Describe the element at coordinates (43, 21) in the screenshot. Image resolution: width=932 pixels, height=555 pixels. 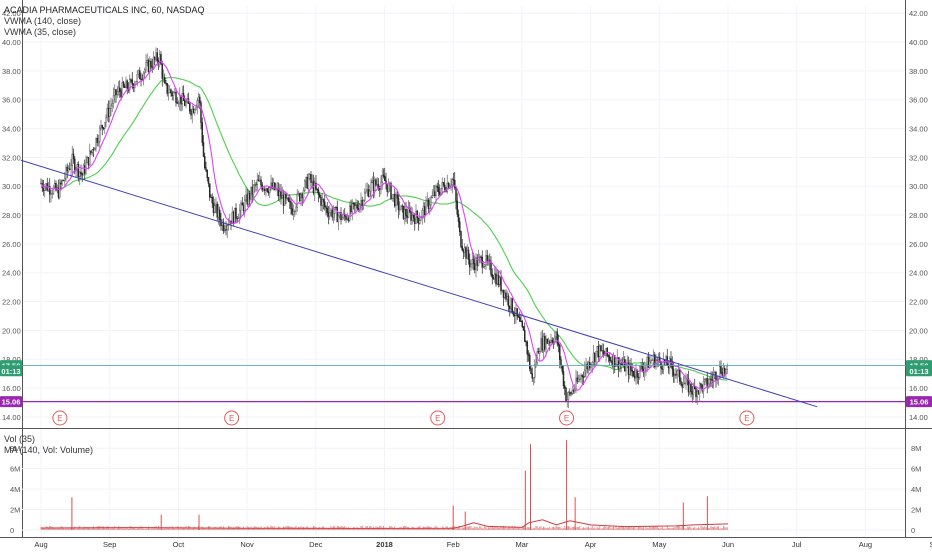
I see `indicator-vwma-140: VWMA (140, close)` at that location.